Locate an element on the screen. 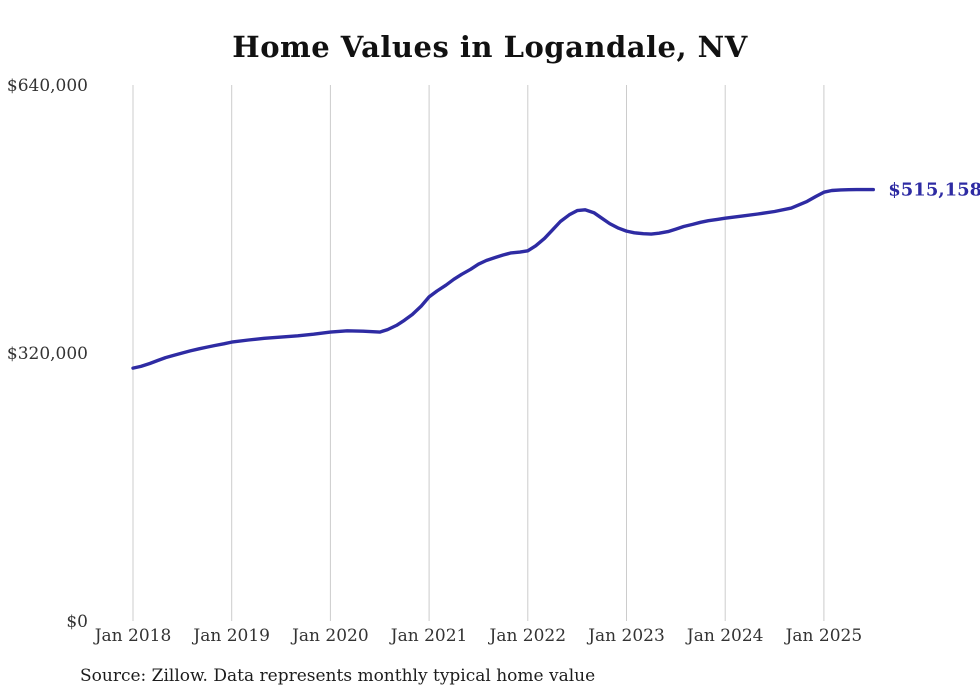 This screenshot has height=699, width=980. y-tick-label: $320,000 is located at coordinates (47, 354).